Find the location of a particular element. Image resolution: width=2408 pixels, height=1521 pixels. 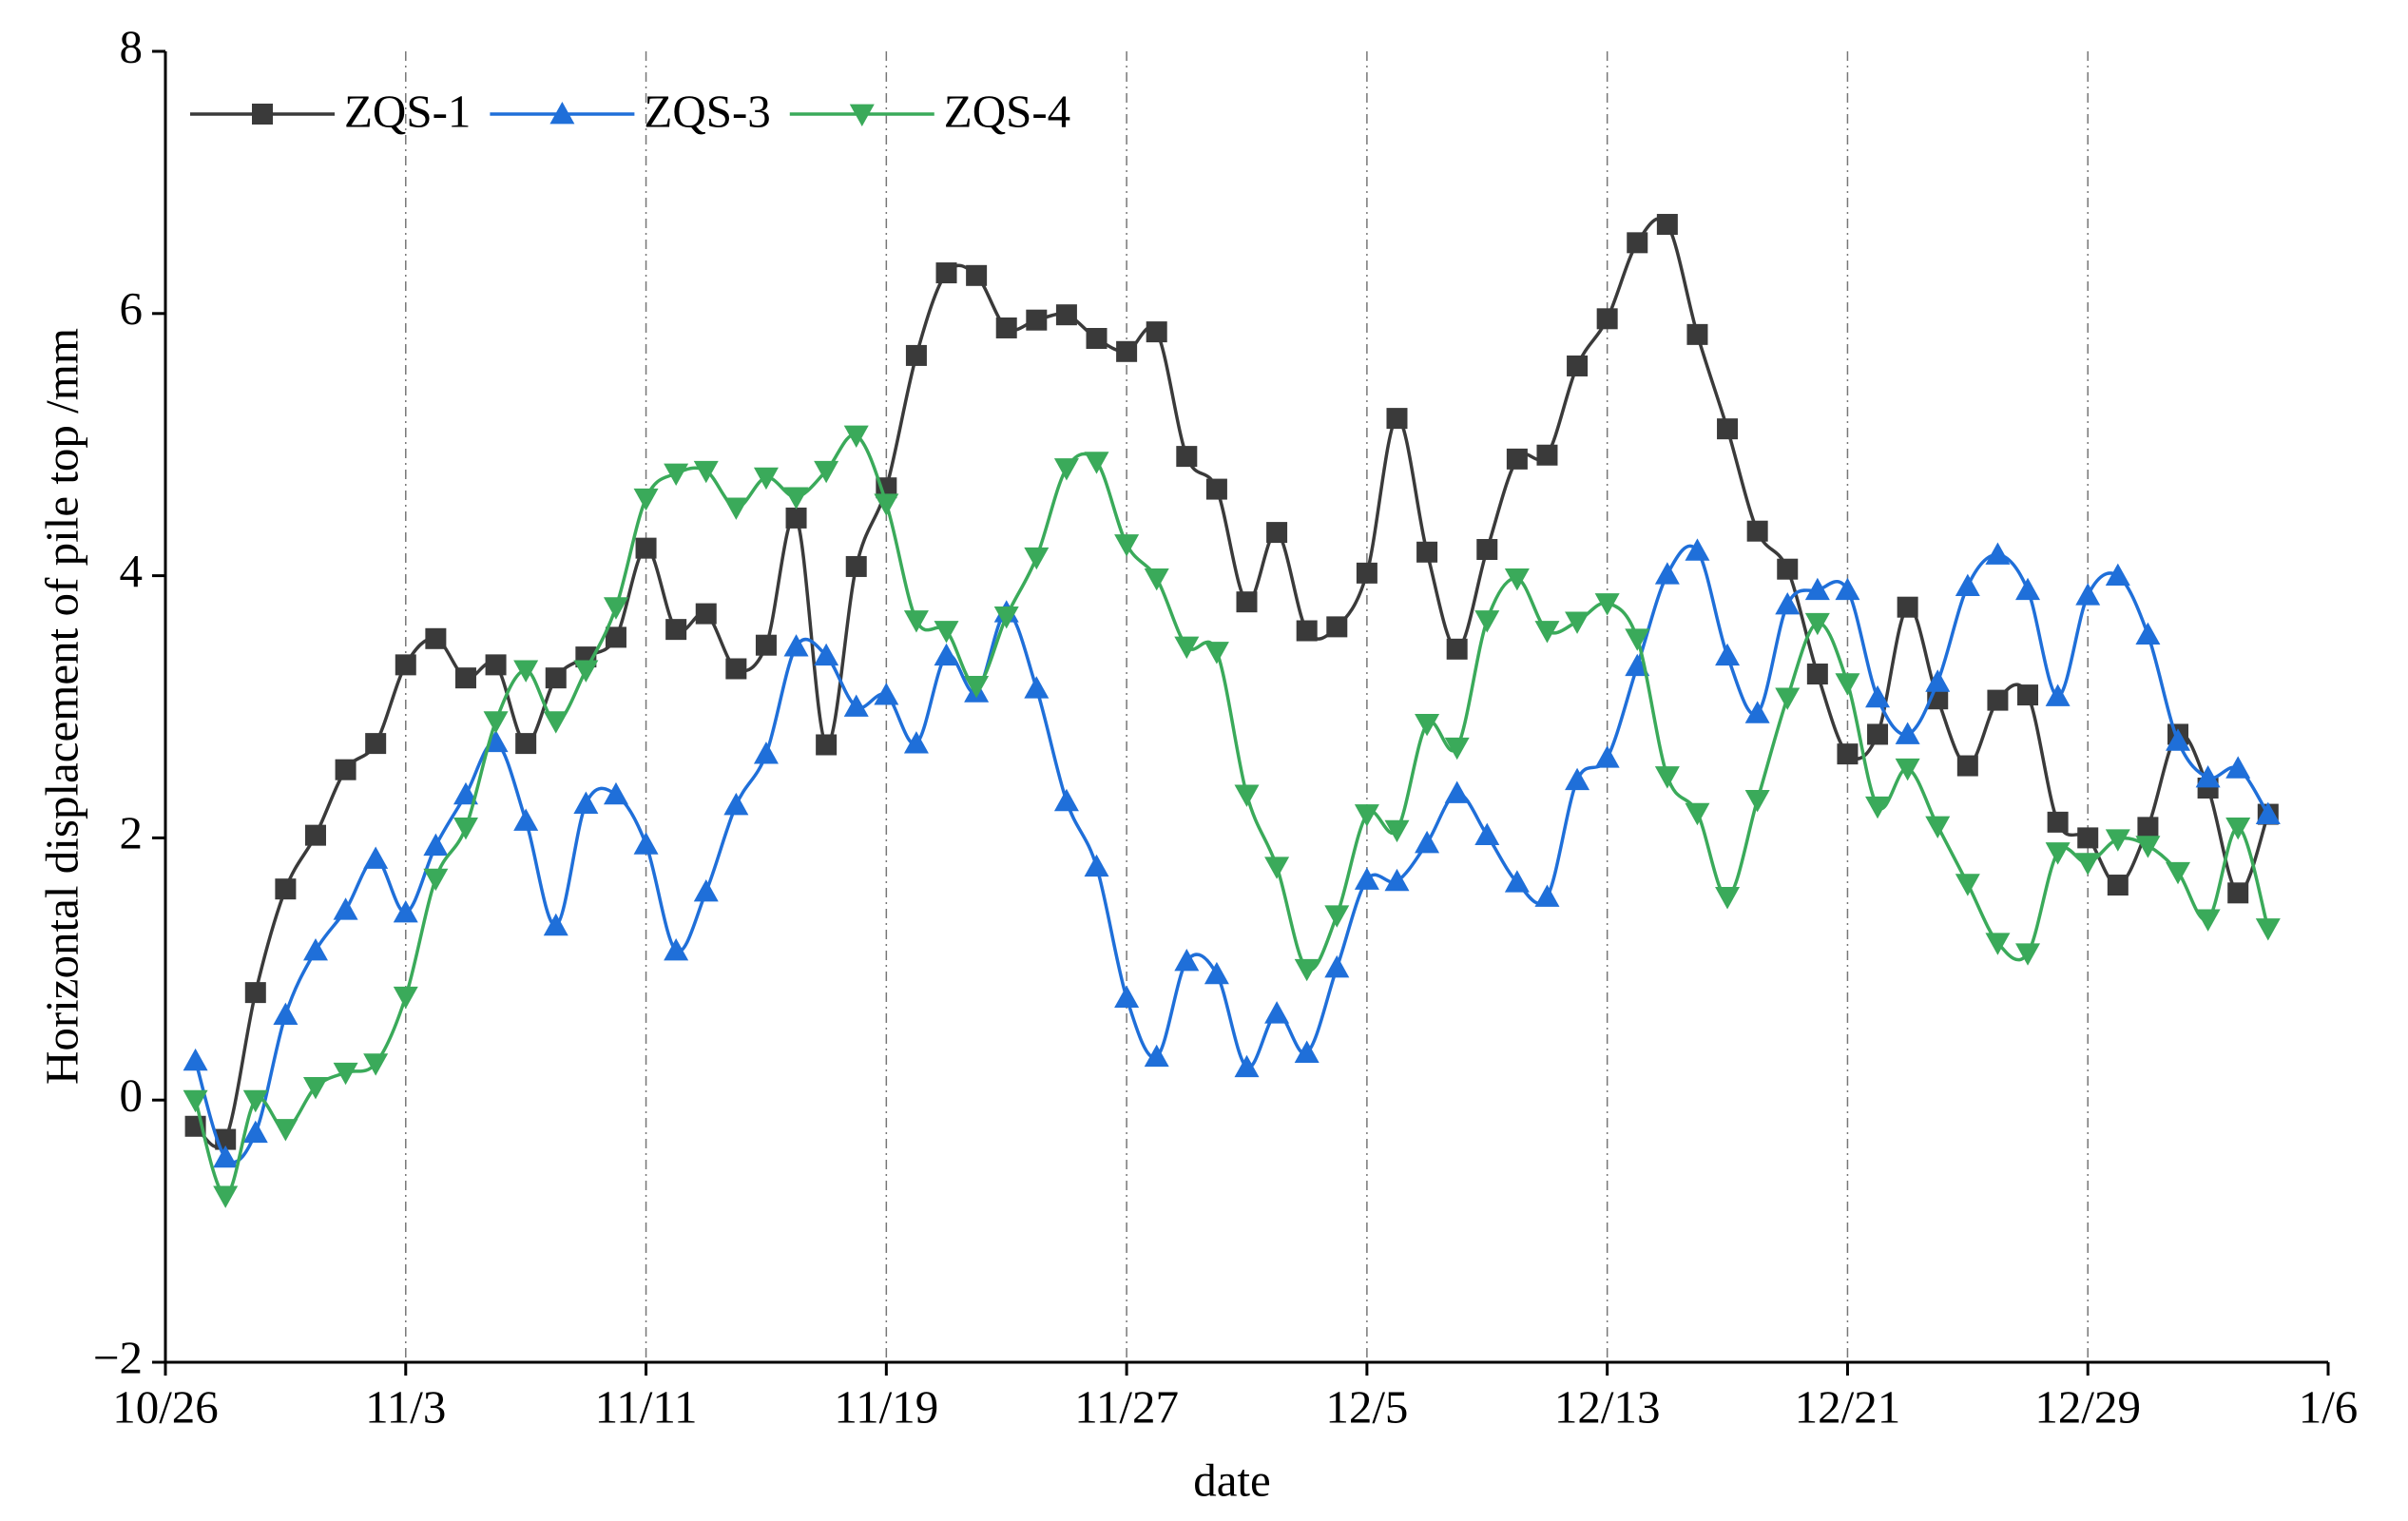

legend-label: ZQS-1 is located at coordinates (408, 111).